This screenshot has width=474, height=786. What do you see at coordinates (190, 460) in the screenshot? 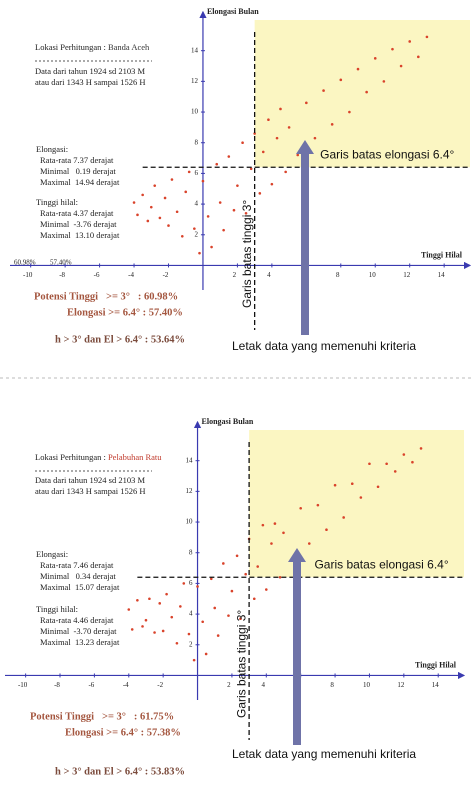
I see `y-tick-label: 14` at bounding box center [190, 460].